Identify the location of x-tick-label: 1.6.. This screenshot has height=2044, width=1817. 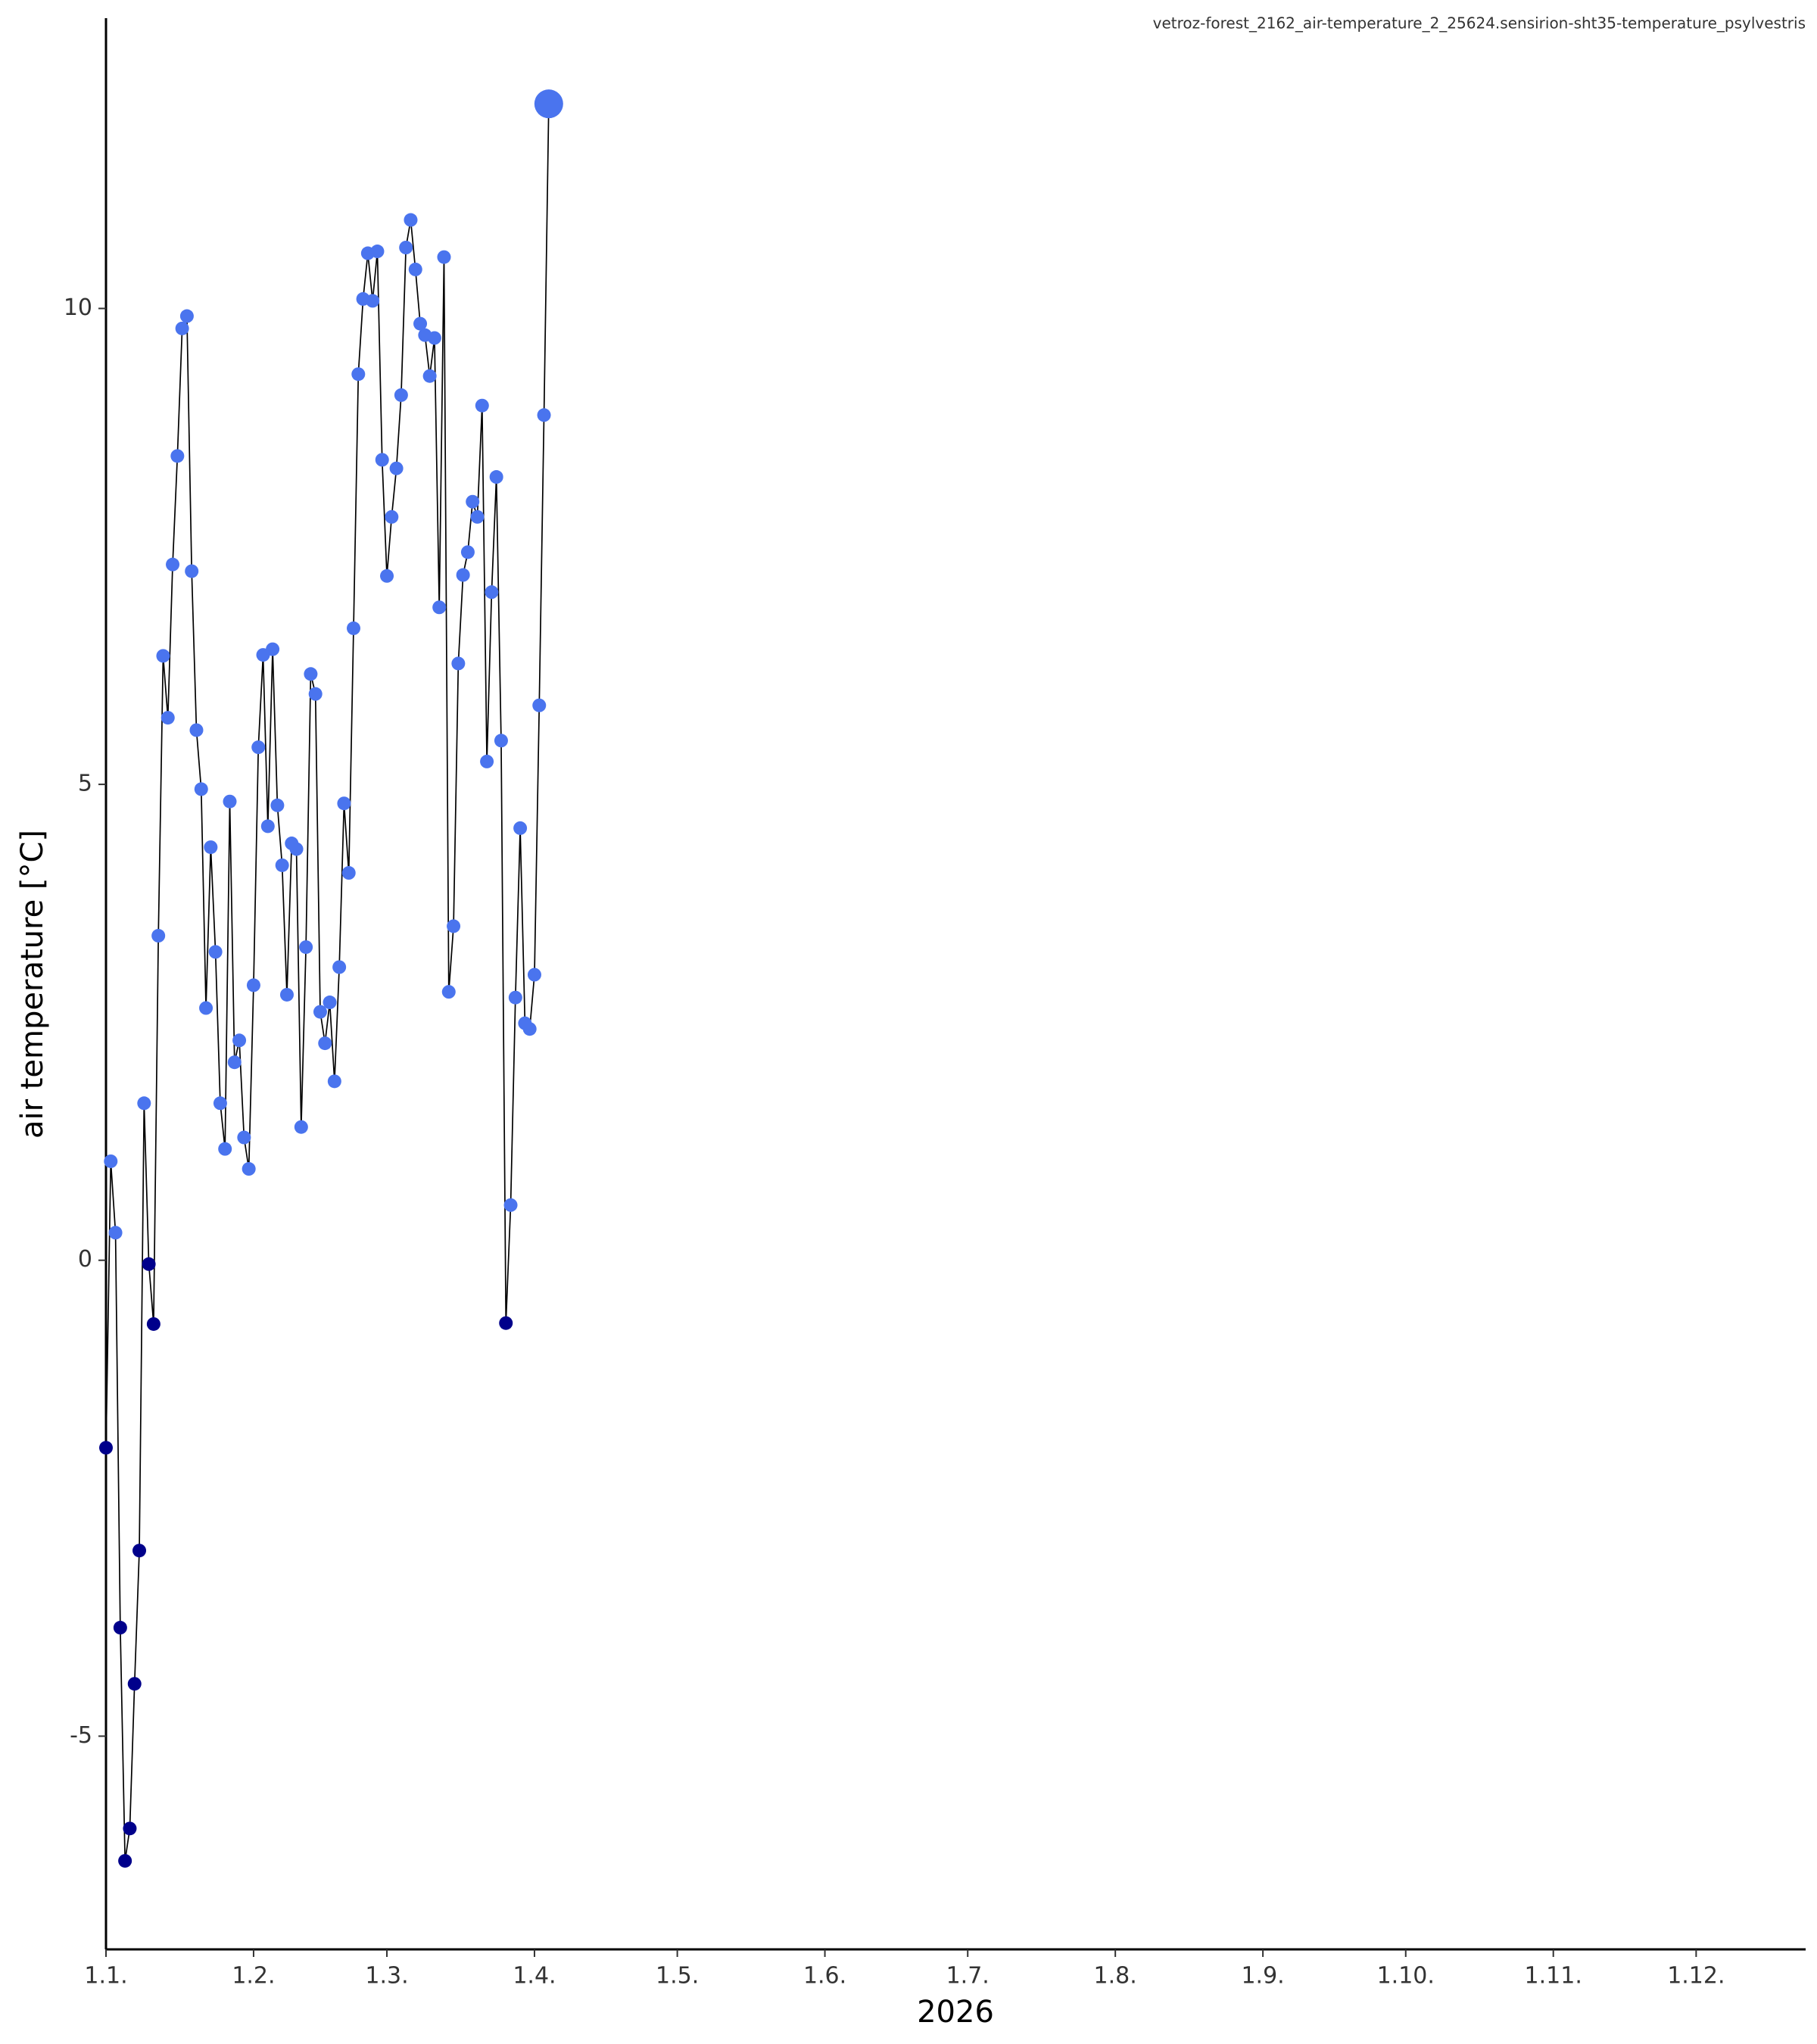
(824, 1976).